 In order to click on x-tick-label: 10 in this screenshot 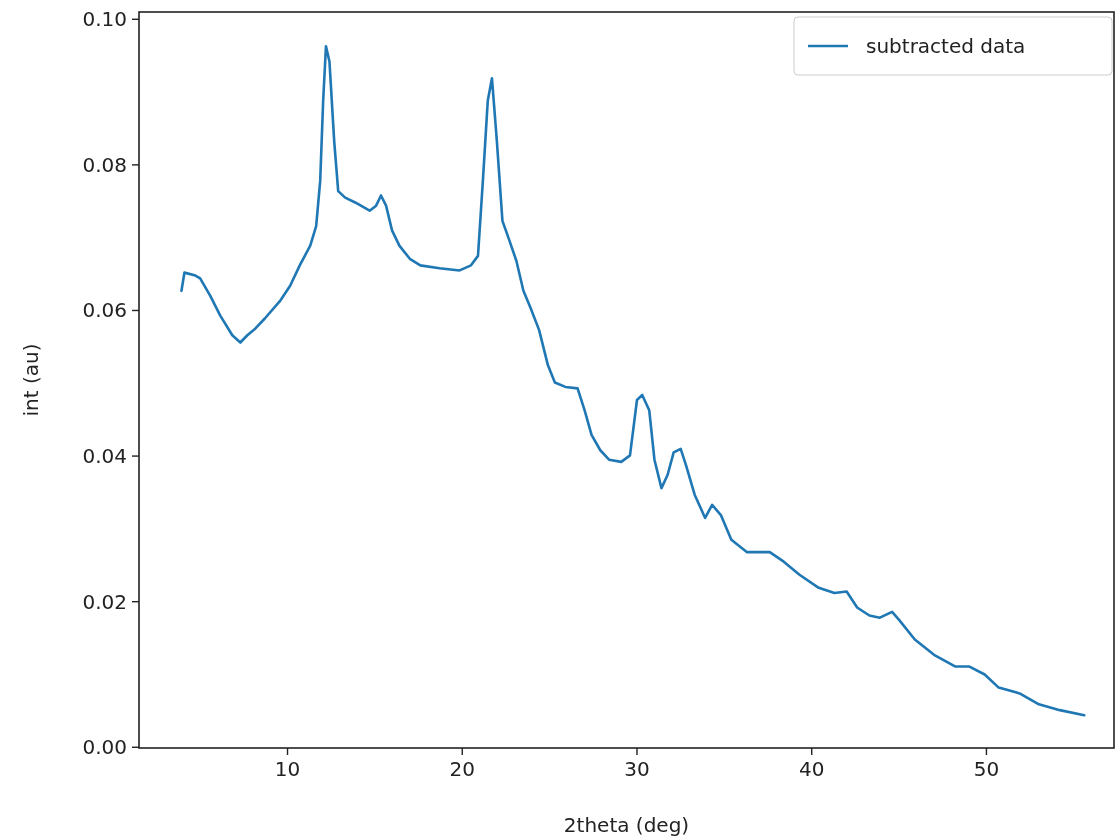, I will do `click(287, 769)`.